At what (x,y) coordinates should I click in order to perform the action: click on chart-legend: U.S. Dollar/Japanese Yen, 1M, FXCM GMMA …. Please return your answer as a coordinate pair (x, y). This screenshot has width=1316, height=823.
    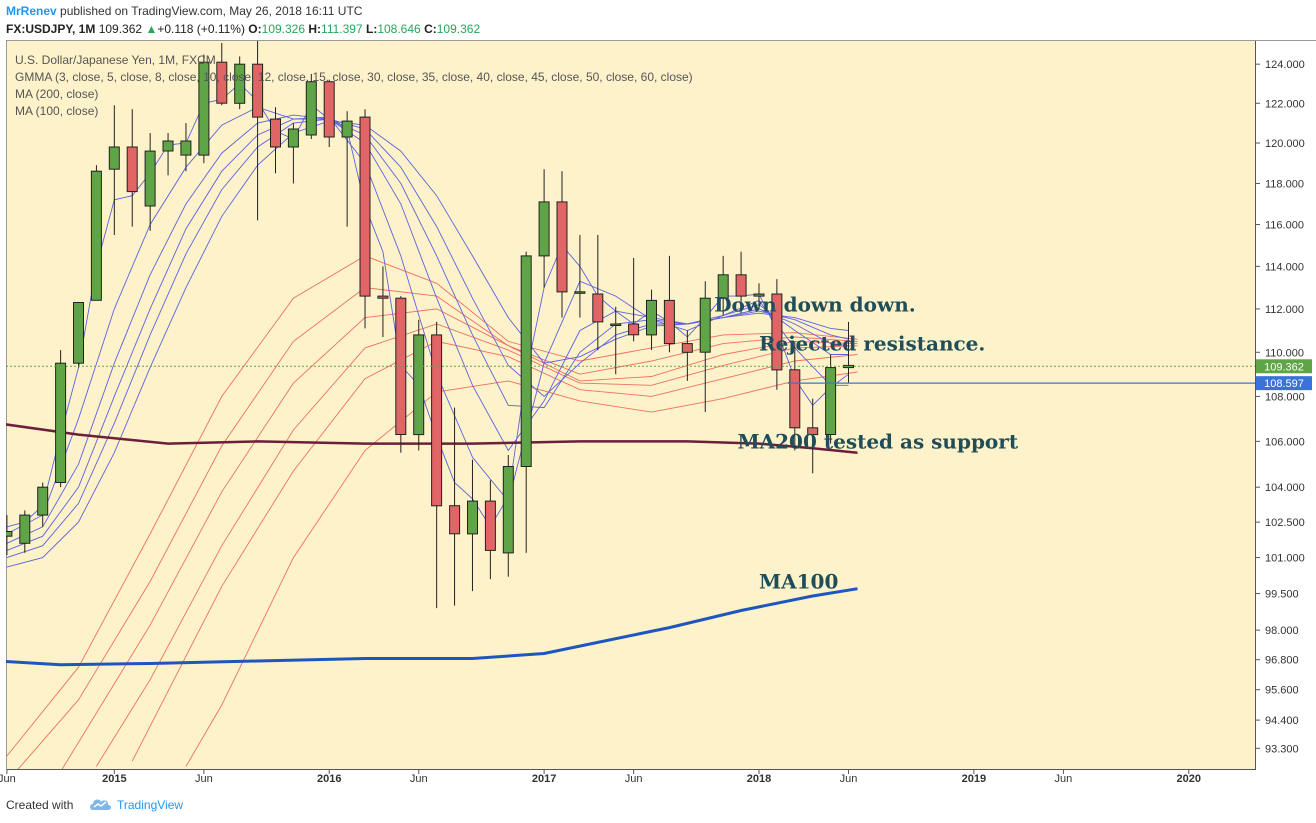
    Looking at the image, I should click on (354, 85).